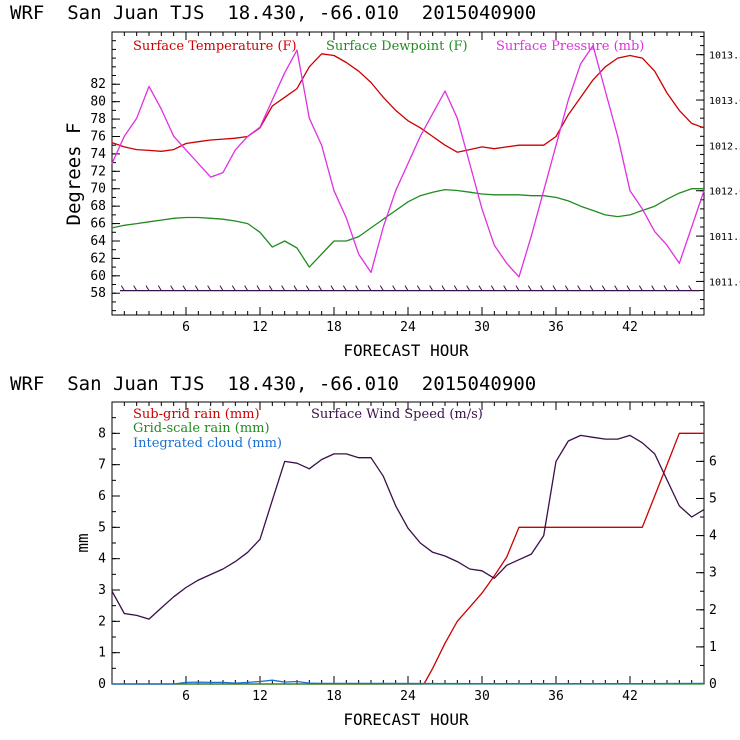 The width and height of the screenshot is (740, 740). What do you see at coordinates (724, 101) in the screenshot?
I see `y2-tick-label: 1013.0` at bounding box center [724, 101].